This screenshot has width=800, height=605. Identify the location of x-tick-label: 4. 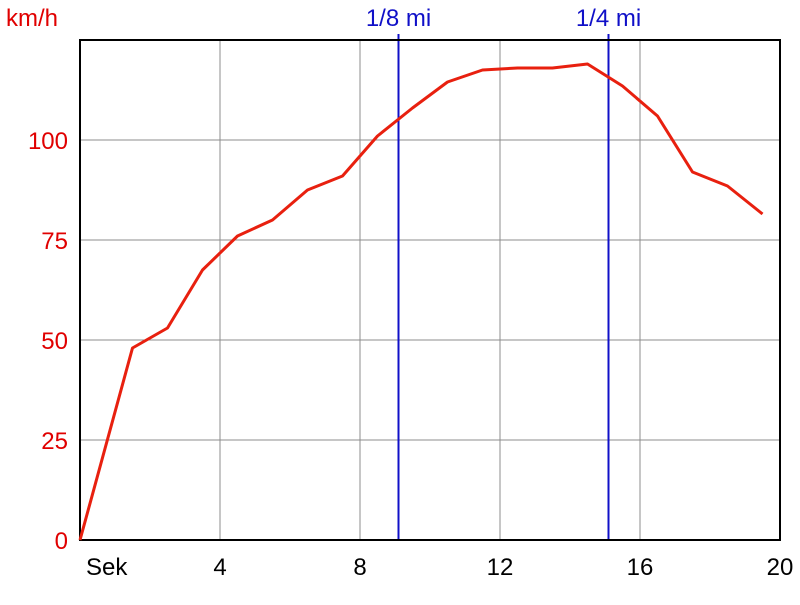
(219, 567).